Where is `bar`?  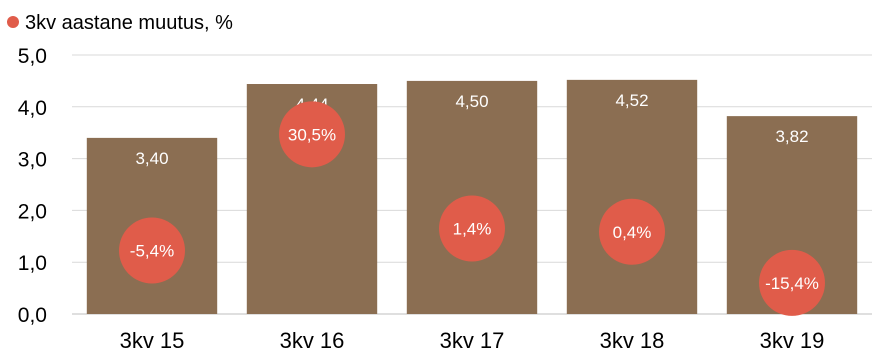 bar is located at coordinates (632, 196).